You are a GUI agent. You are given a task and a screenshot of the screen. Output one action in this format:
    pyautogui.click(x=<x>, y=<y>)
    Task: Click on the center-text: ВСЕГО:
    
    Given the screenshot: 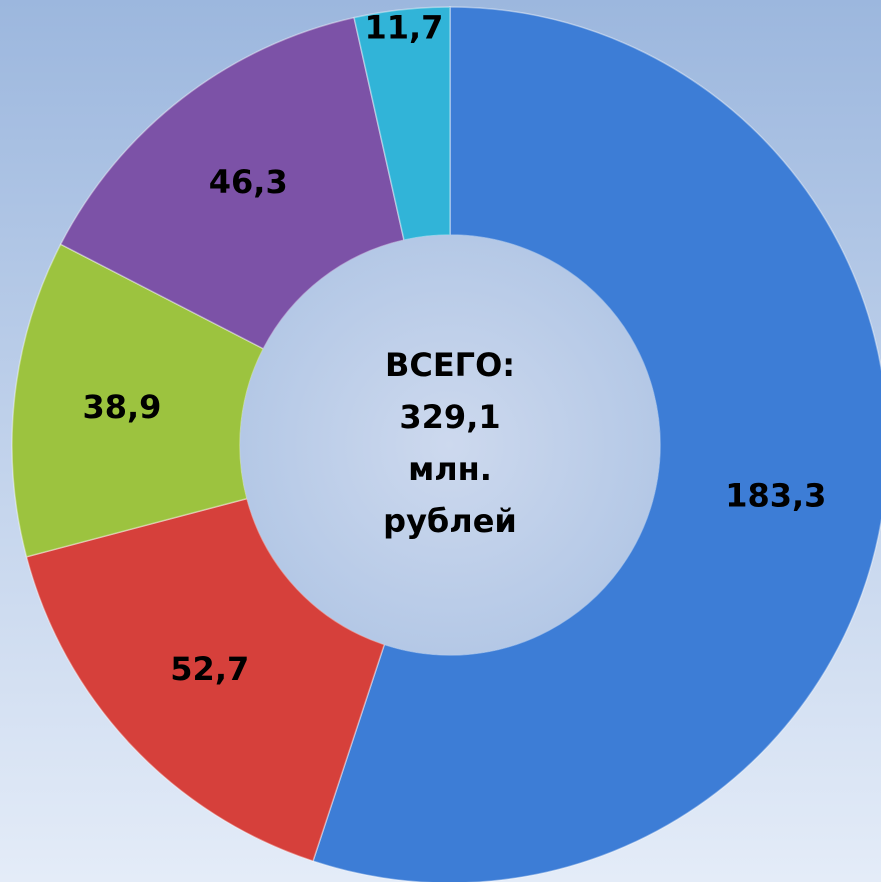 What is the action you would take?
    pyautogui.click(x=450, y=365)
    